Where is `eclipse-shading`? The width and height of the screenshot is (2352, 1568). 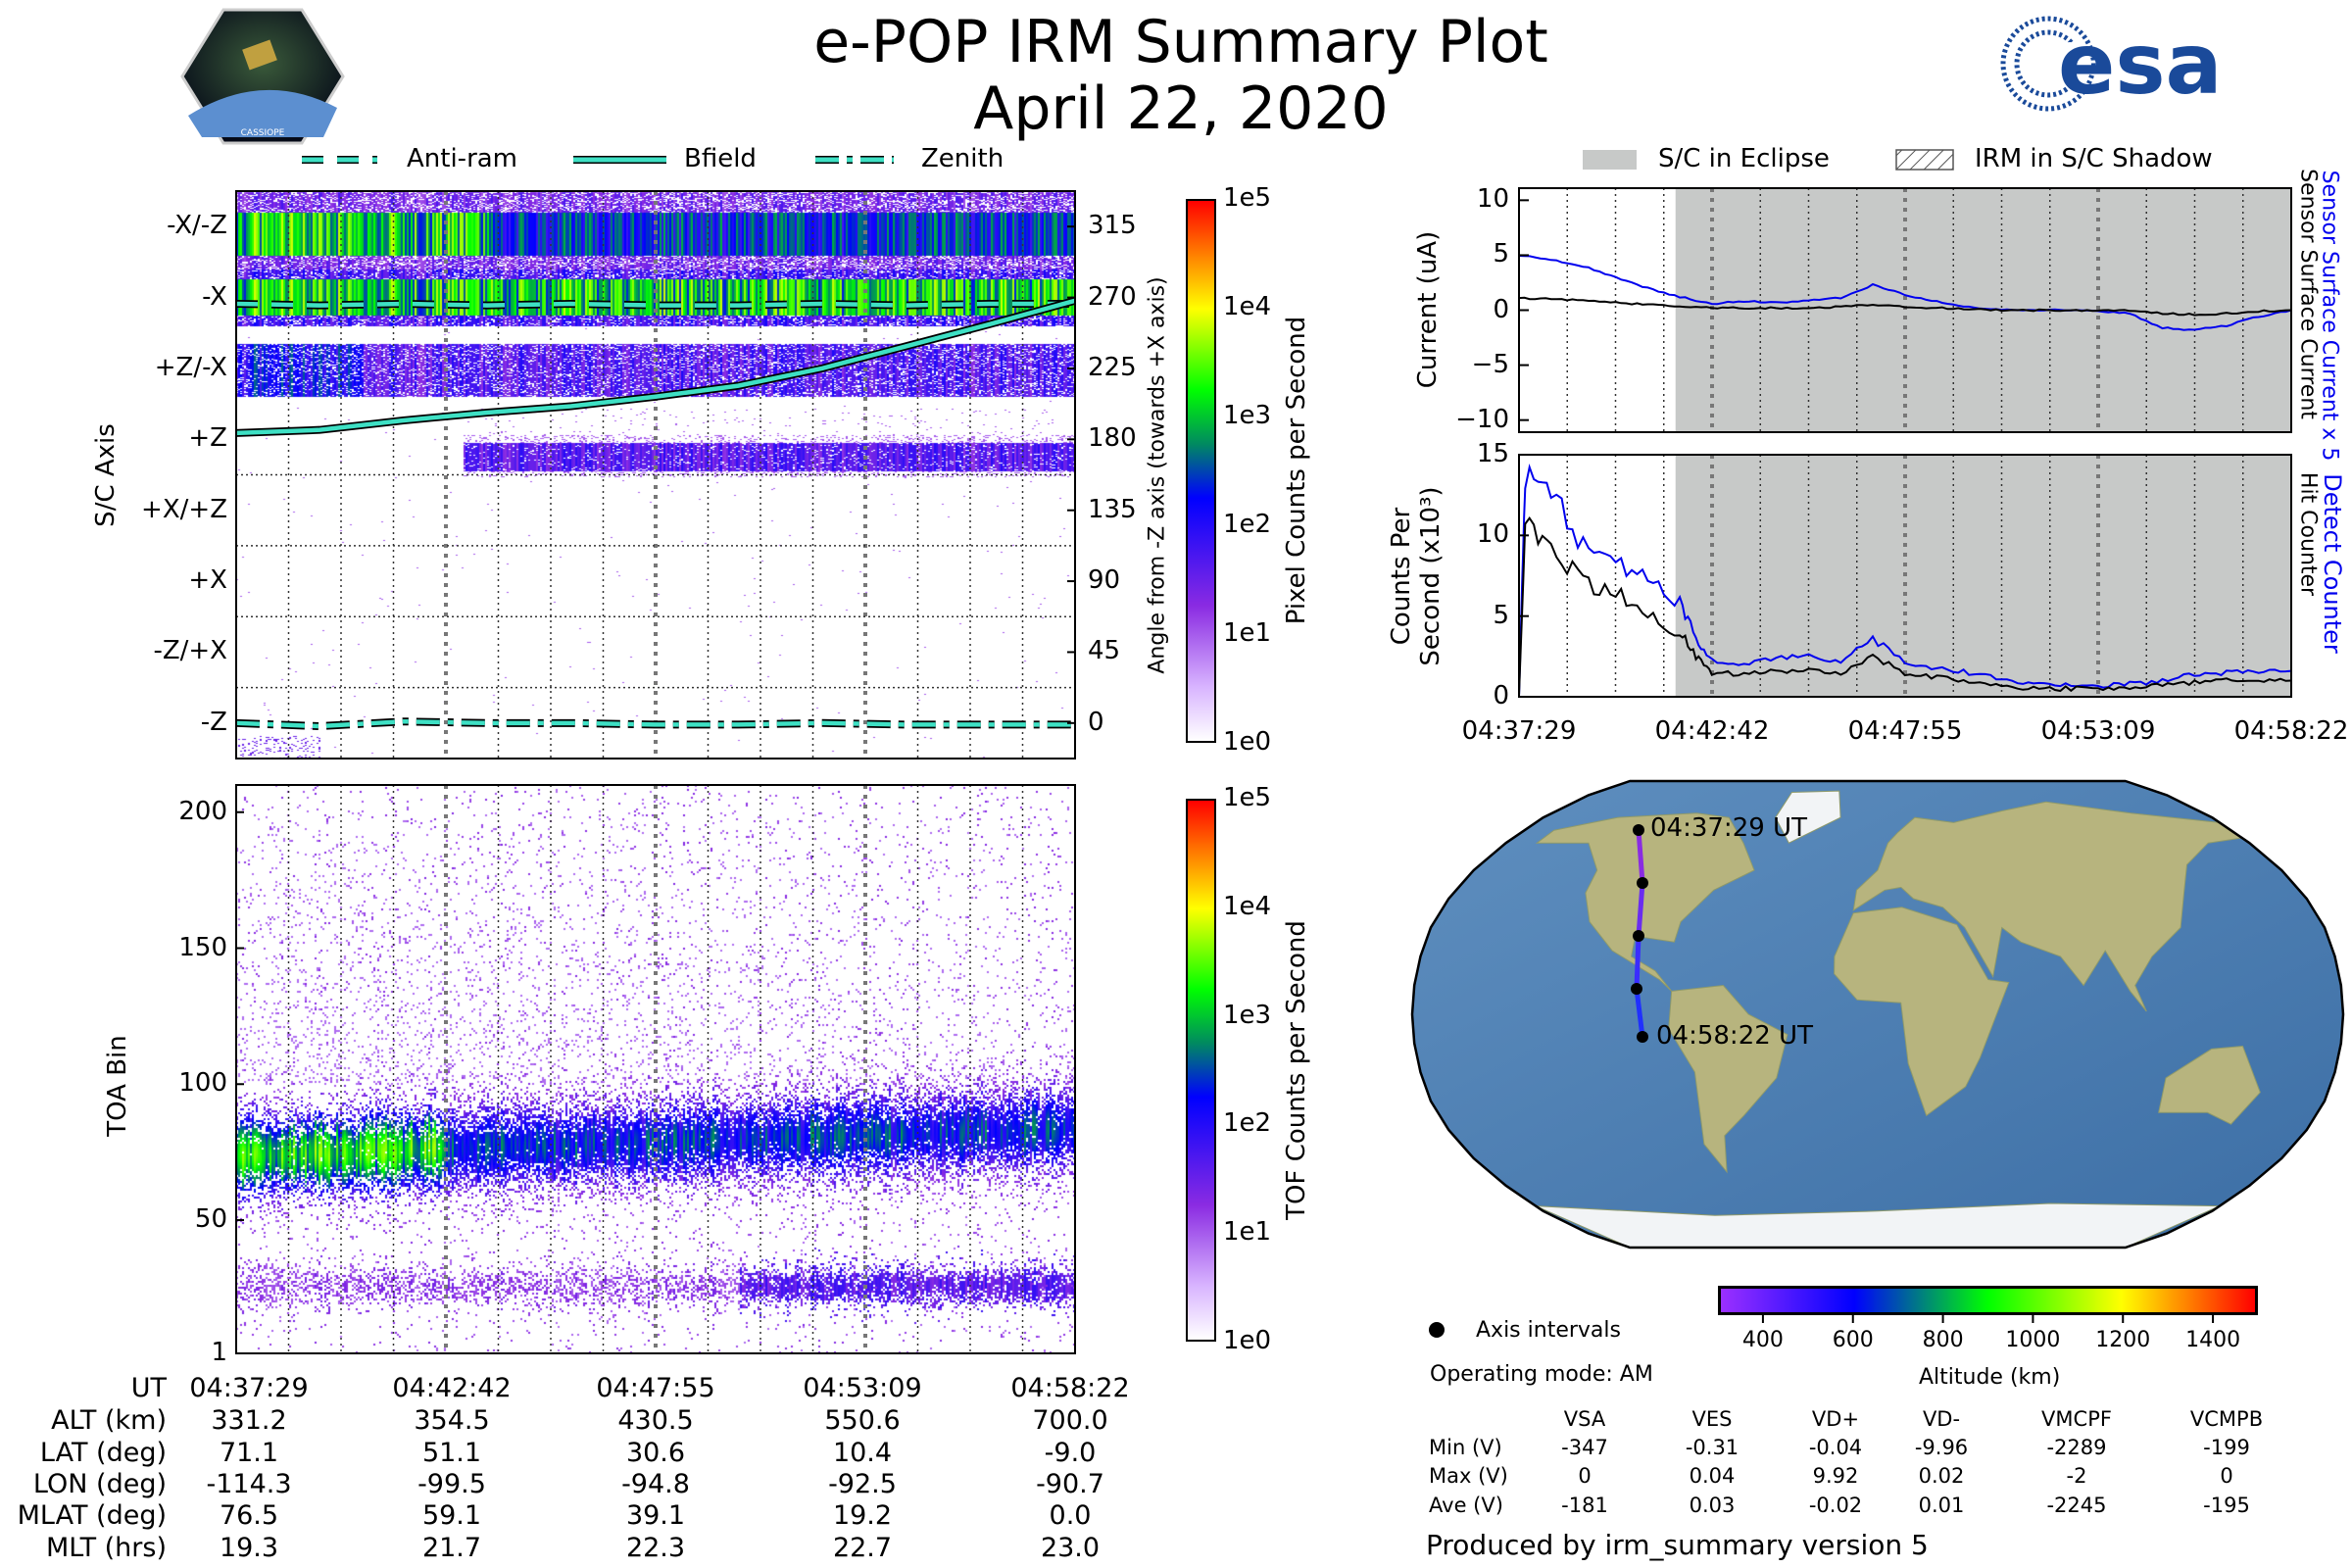 eclipse-shading is located at coordinates (1983, 310).